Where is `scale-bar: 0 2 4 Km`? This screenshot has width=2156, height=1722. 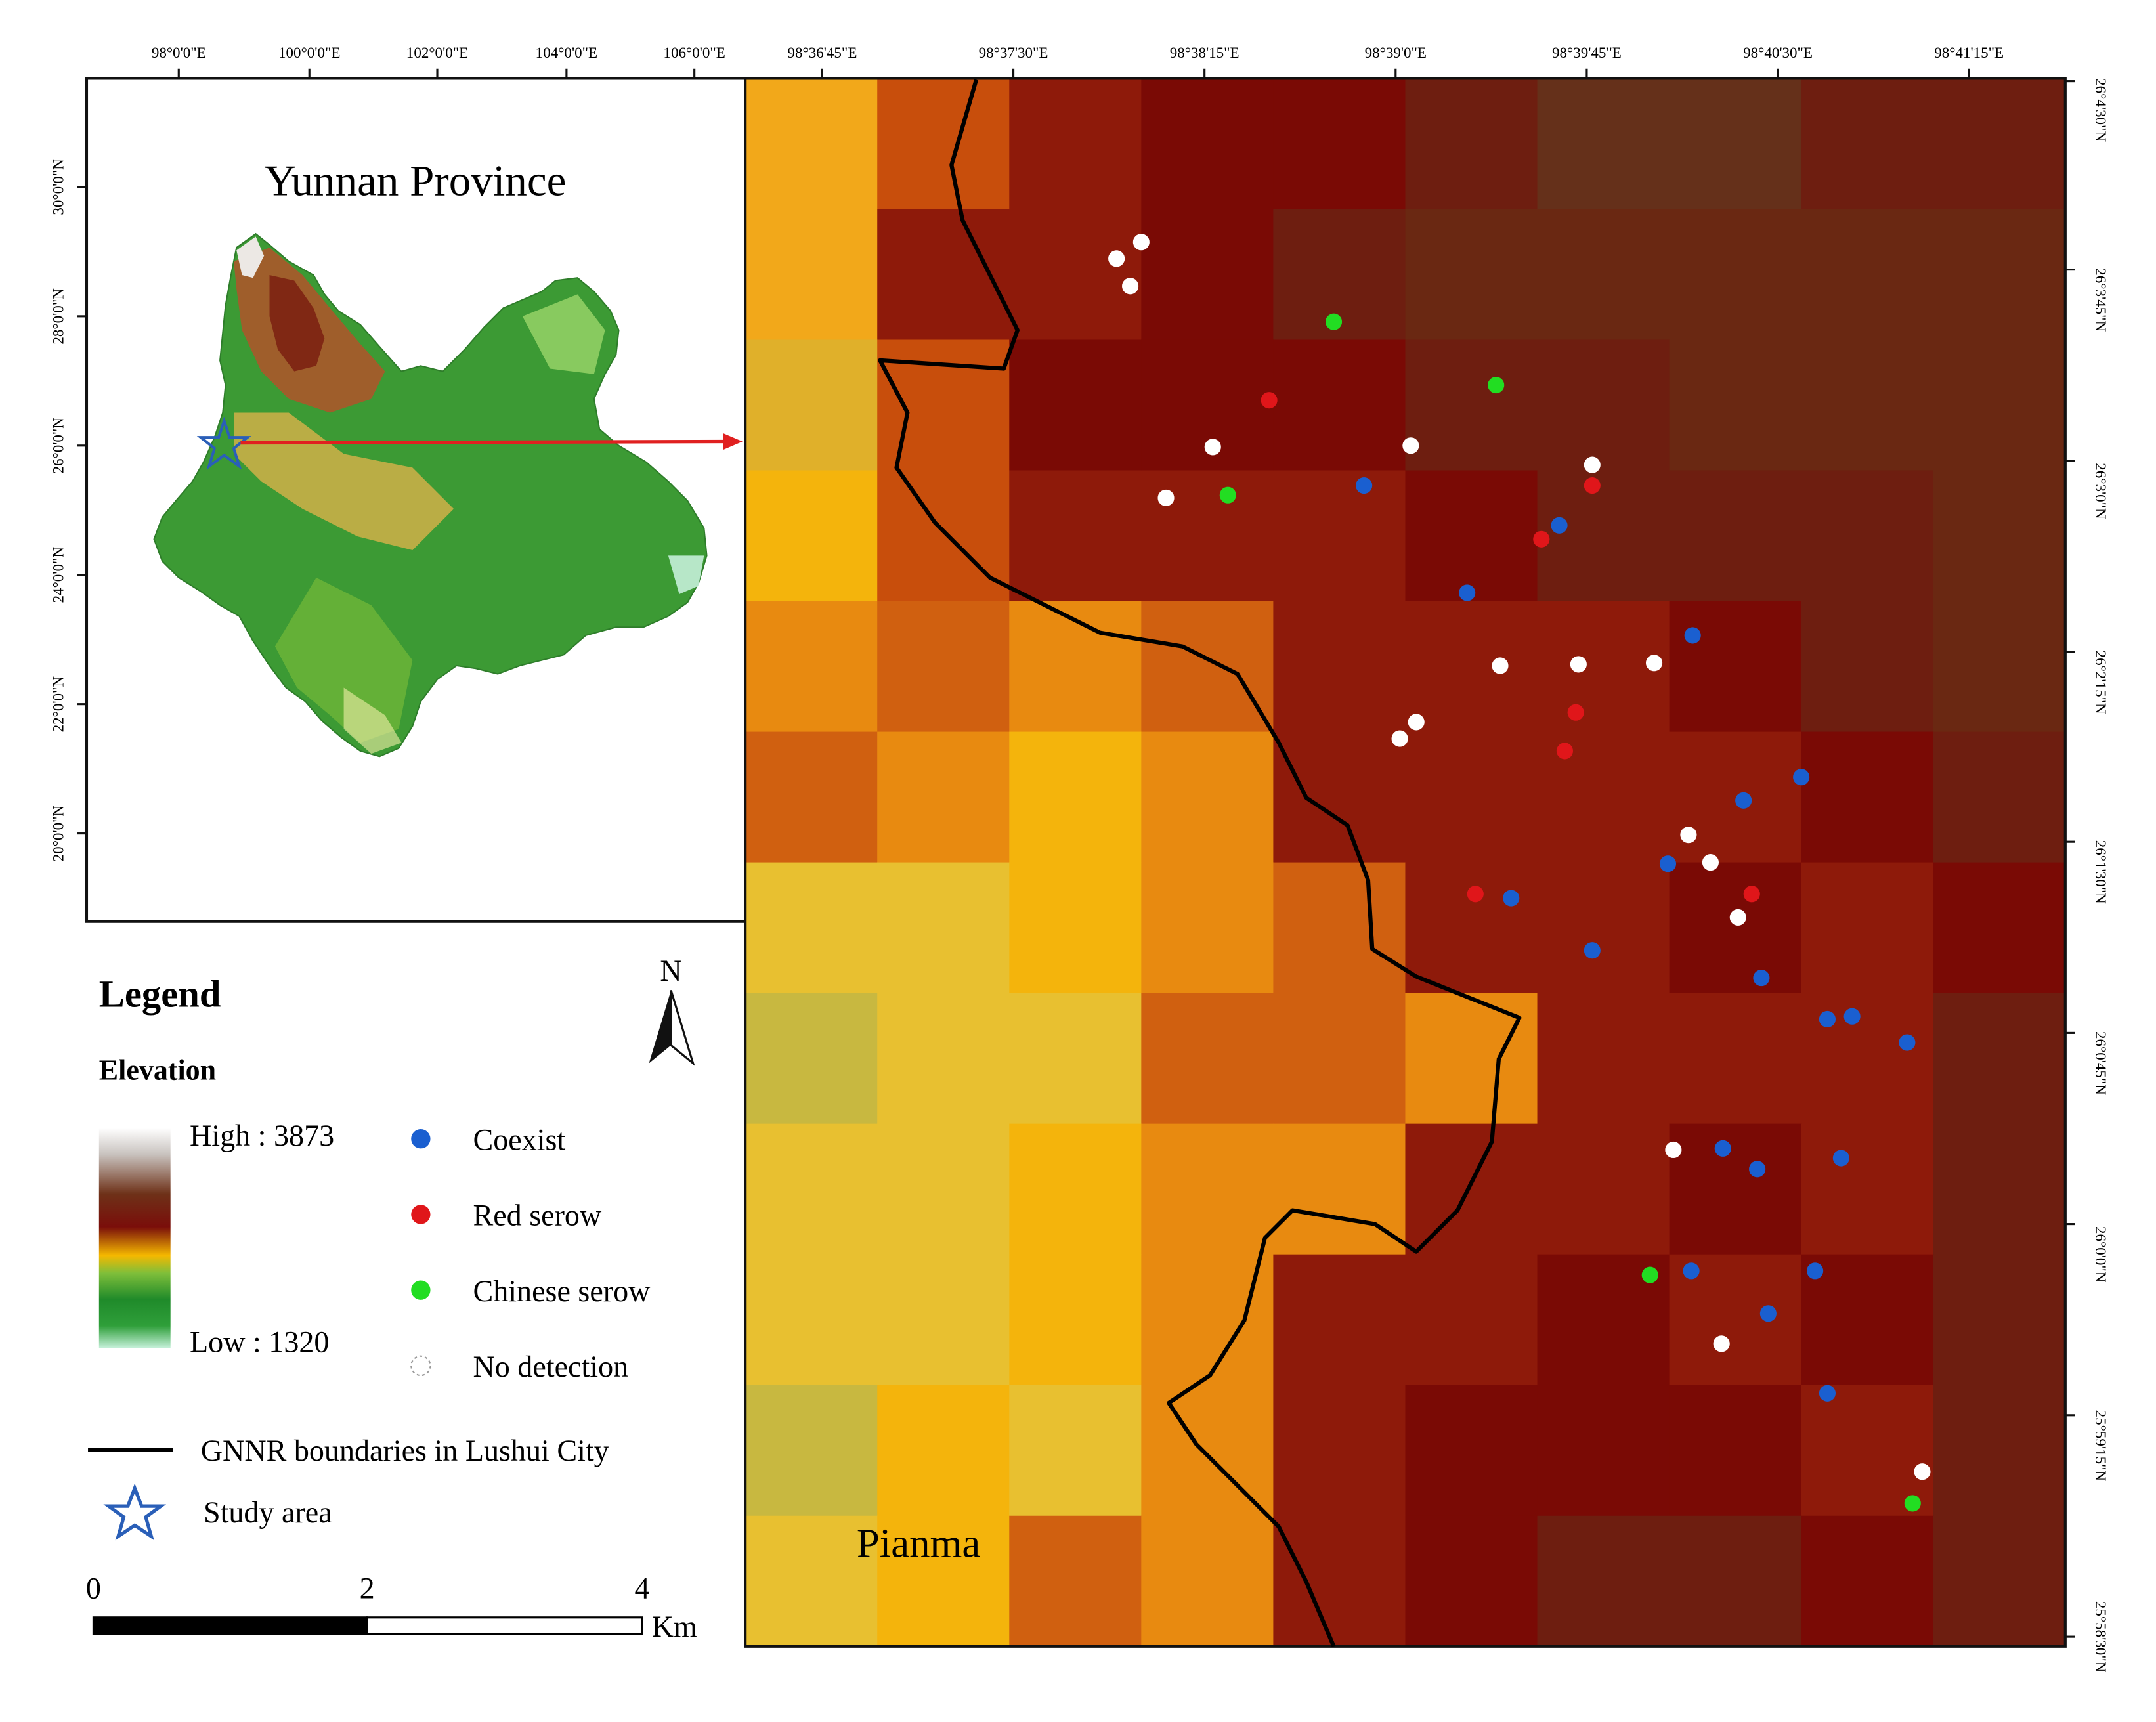 scale-bar: 0 2 4 Km is located at coordinates (391, 1607).